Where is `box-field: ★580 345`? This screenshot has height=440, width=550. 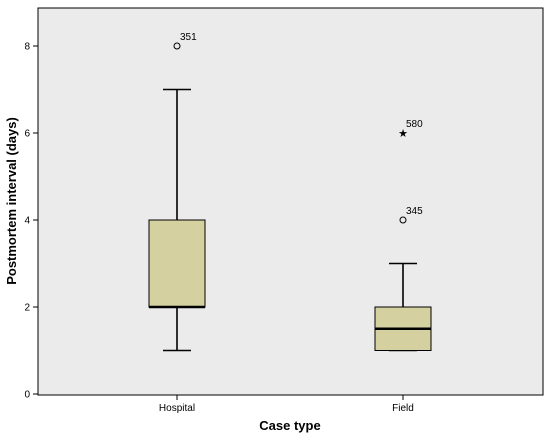 box-field: ★580 345 is located at coordinates (403, 235).